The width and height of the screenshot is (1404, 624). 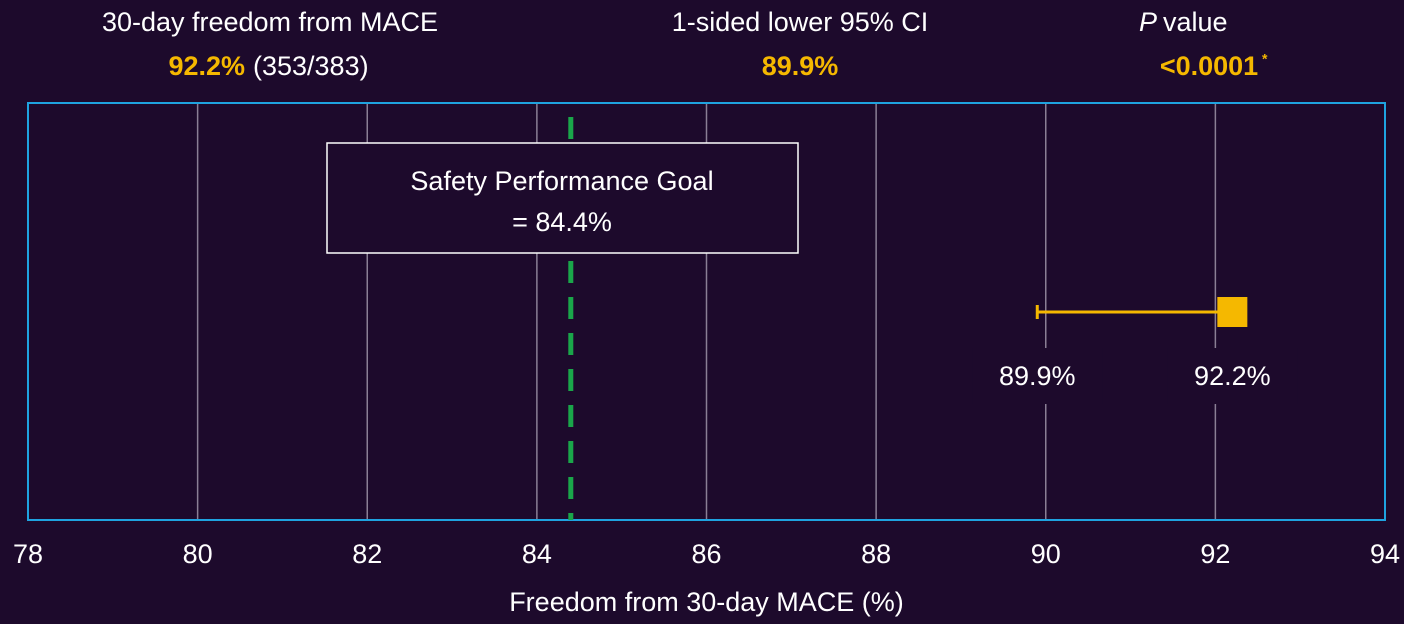 What do you see at coordinates (706, 554) in the screenshot?
I see `x-tick-label: 86` at bounding box center [706, 554].